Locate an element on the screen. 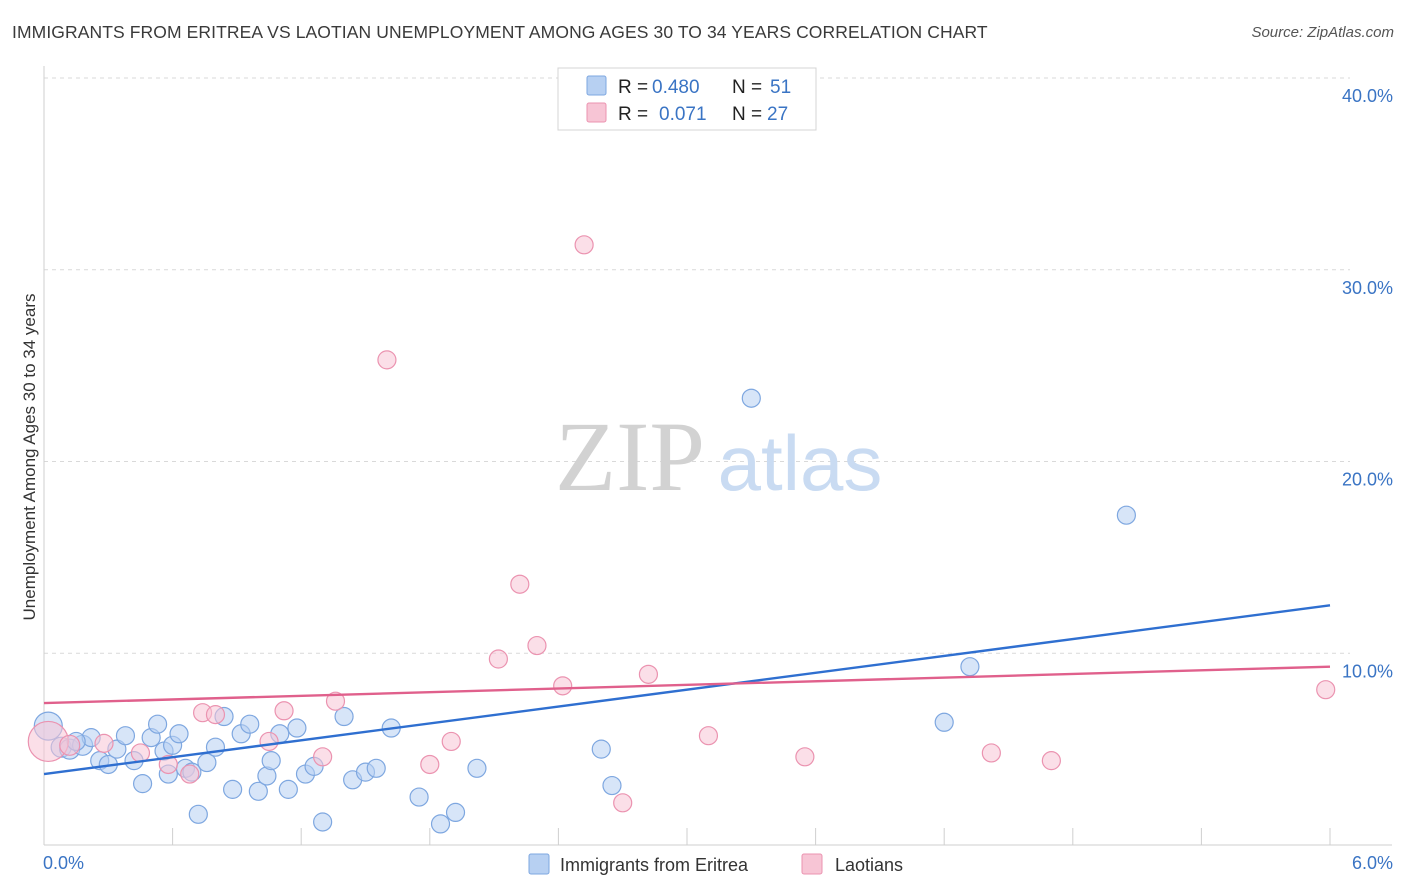 The image size is (1406, 892). legend-r-label-laotians: R = is located at coordinates (633, 114).